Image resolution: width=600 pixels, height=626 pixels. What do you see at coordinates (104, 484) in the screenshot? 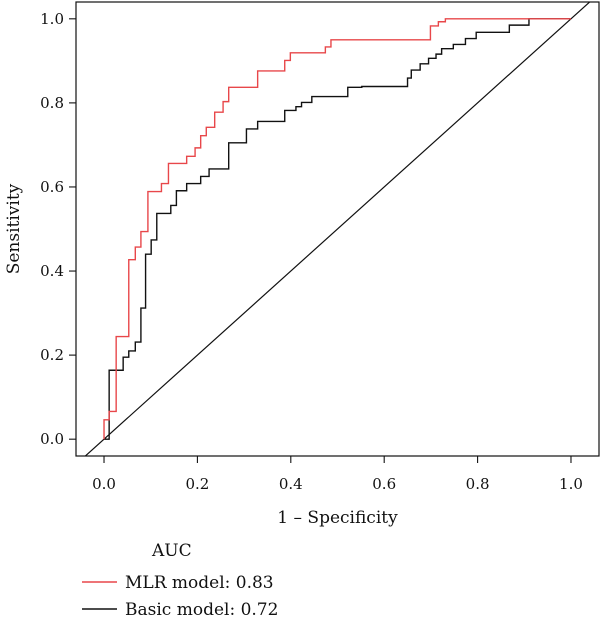
I see `x-tick-label: 0.0` at bounding box center [104, 484].